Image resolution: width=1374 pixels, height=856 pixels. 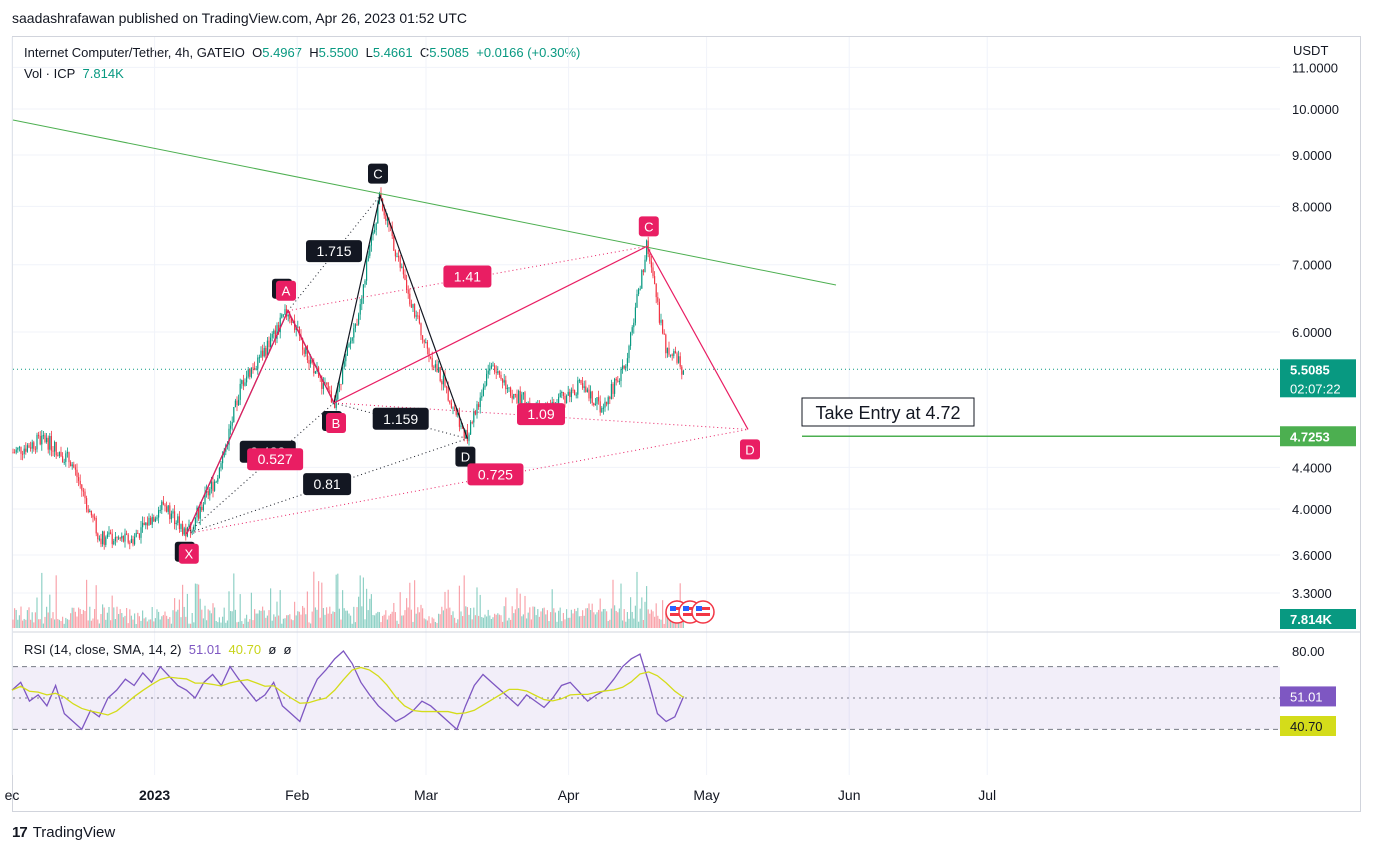 I want to click on currency-label: USDT, so click(x=1311, y=50).